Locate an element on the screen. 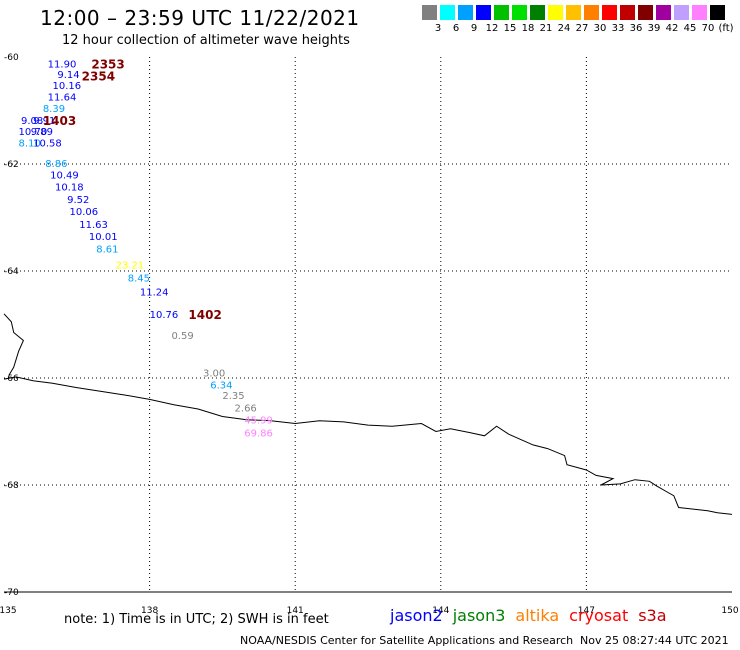 This screenshot has width=740, height=650. map-title: 12:00 – 23:59 UTC 11/22/2021 is located at coordinates (200, 18).